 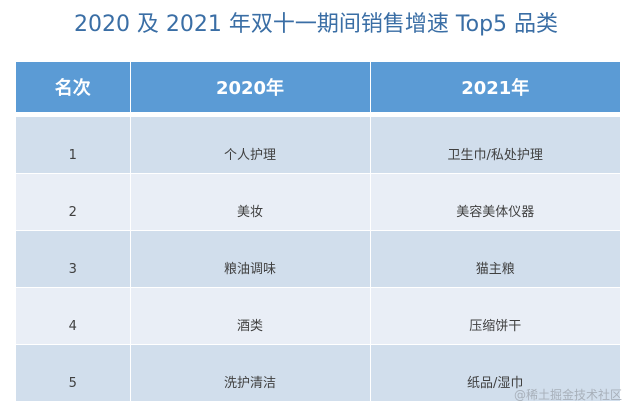 What do you see at coordinates (73, 259) in the screenshot?
I see `rank-cell: 3` at bounding box center [73, 259].